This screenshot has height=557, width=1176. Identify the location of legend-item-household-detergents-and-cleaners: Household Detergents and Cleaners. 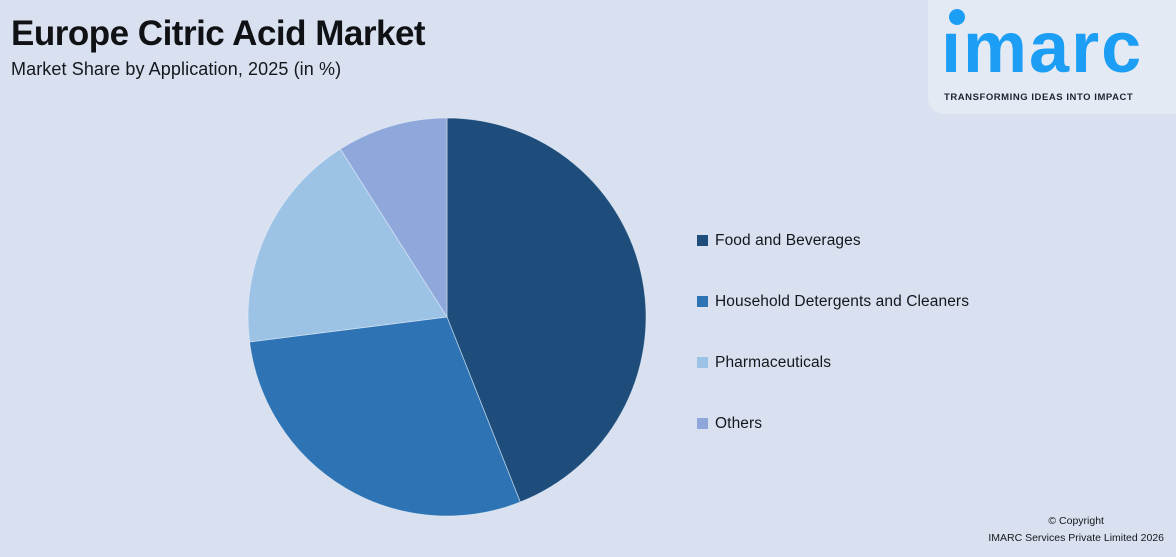
(833, 301).